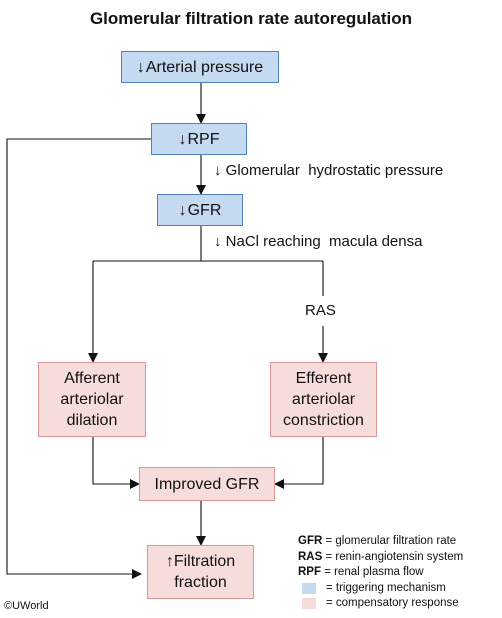 The width and height of the screenshot is (502, 618). I want to click on legend-item-ras: RAS = renin-angiotensin system, so click(380, 558).